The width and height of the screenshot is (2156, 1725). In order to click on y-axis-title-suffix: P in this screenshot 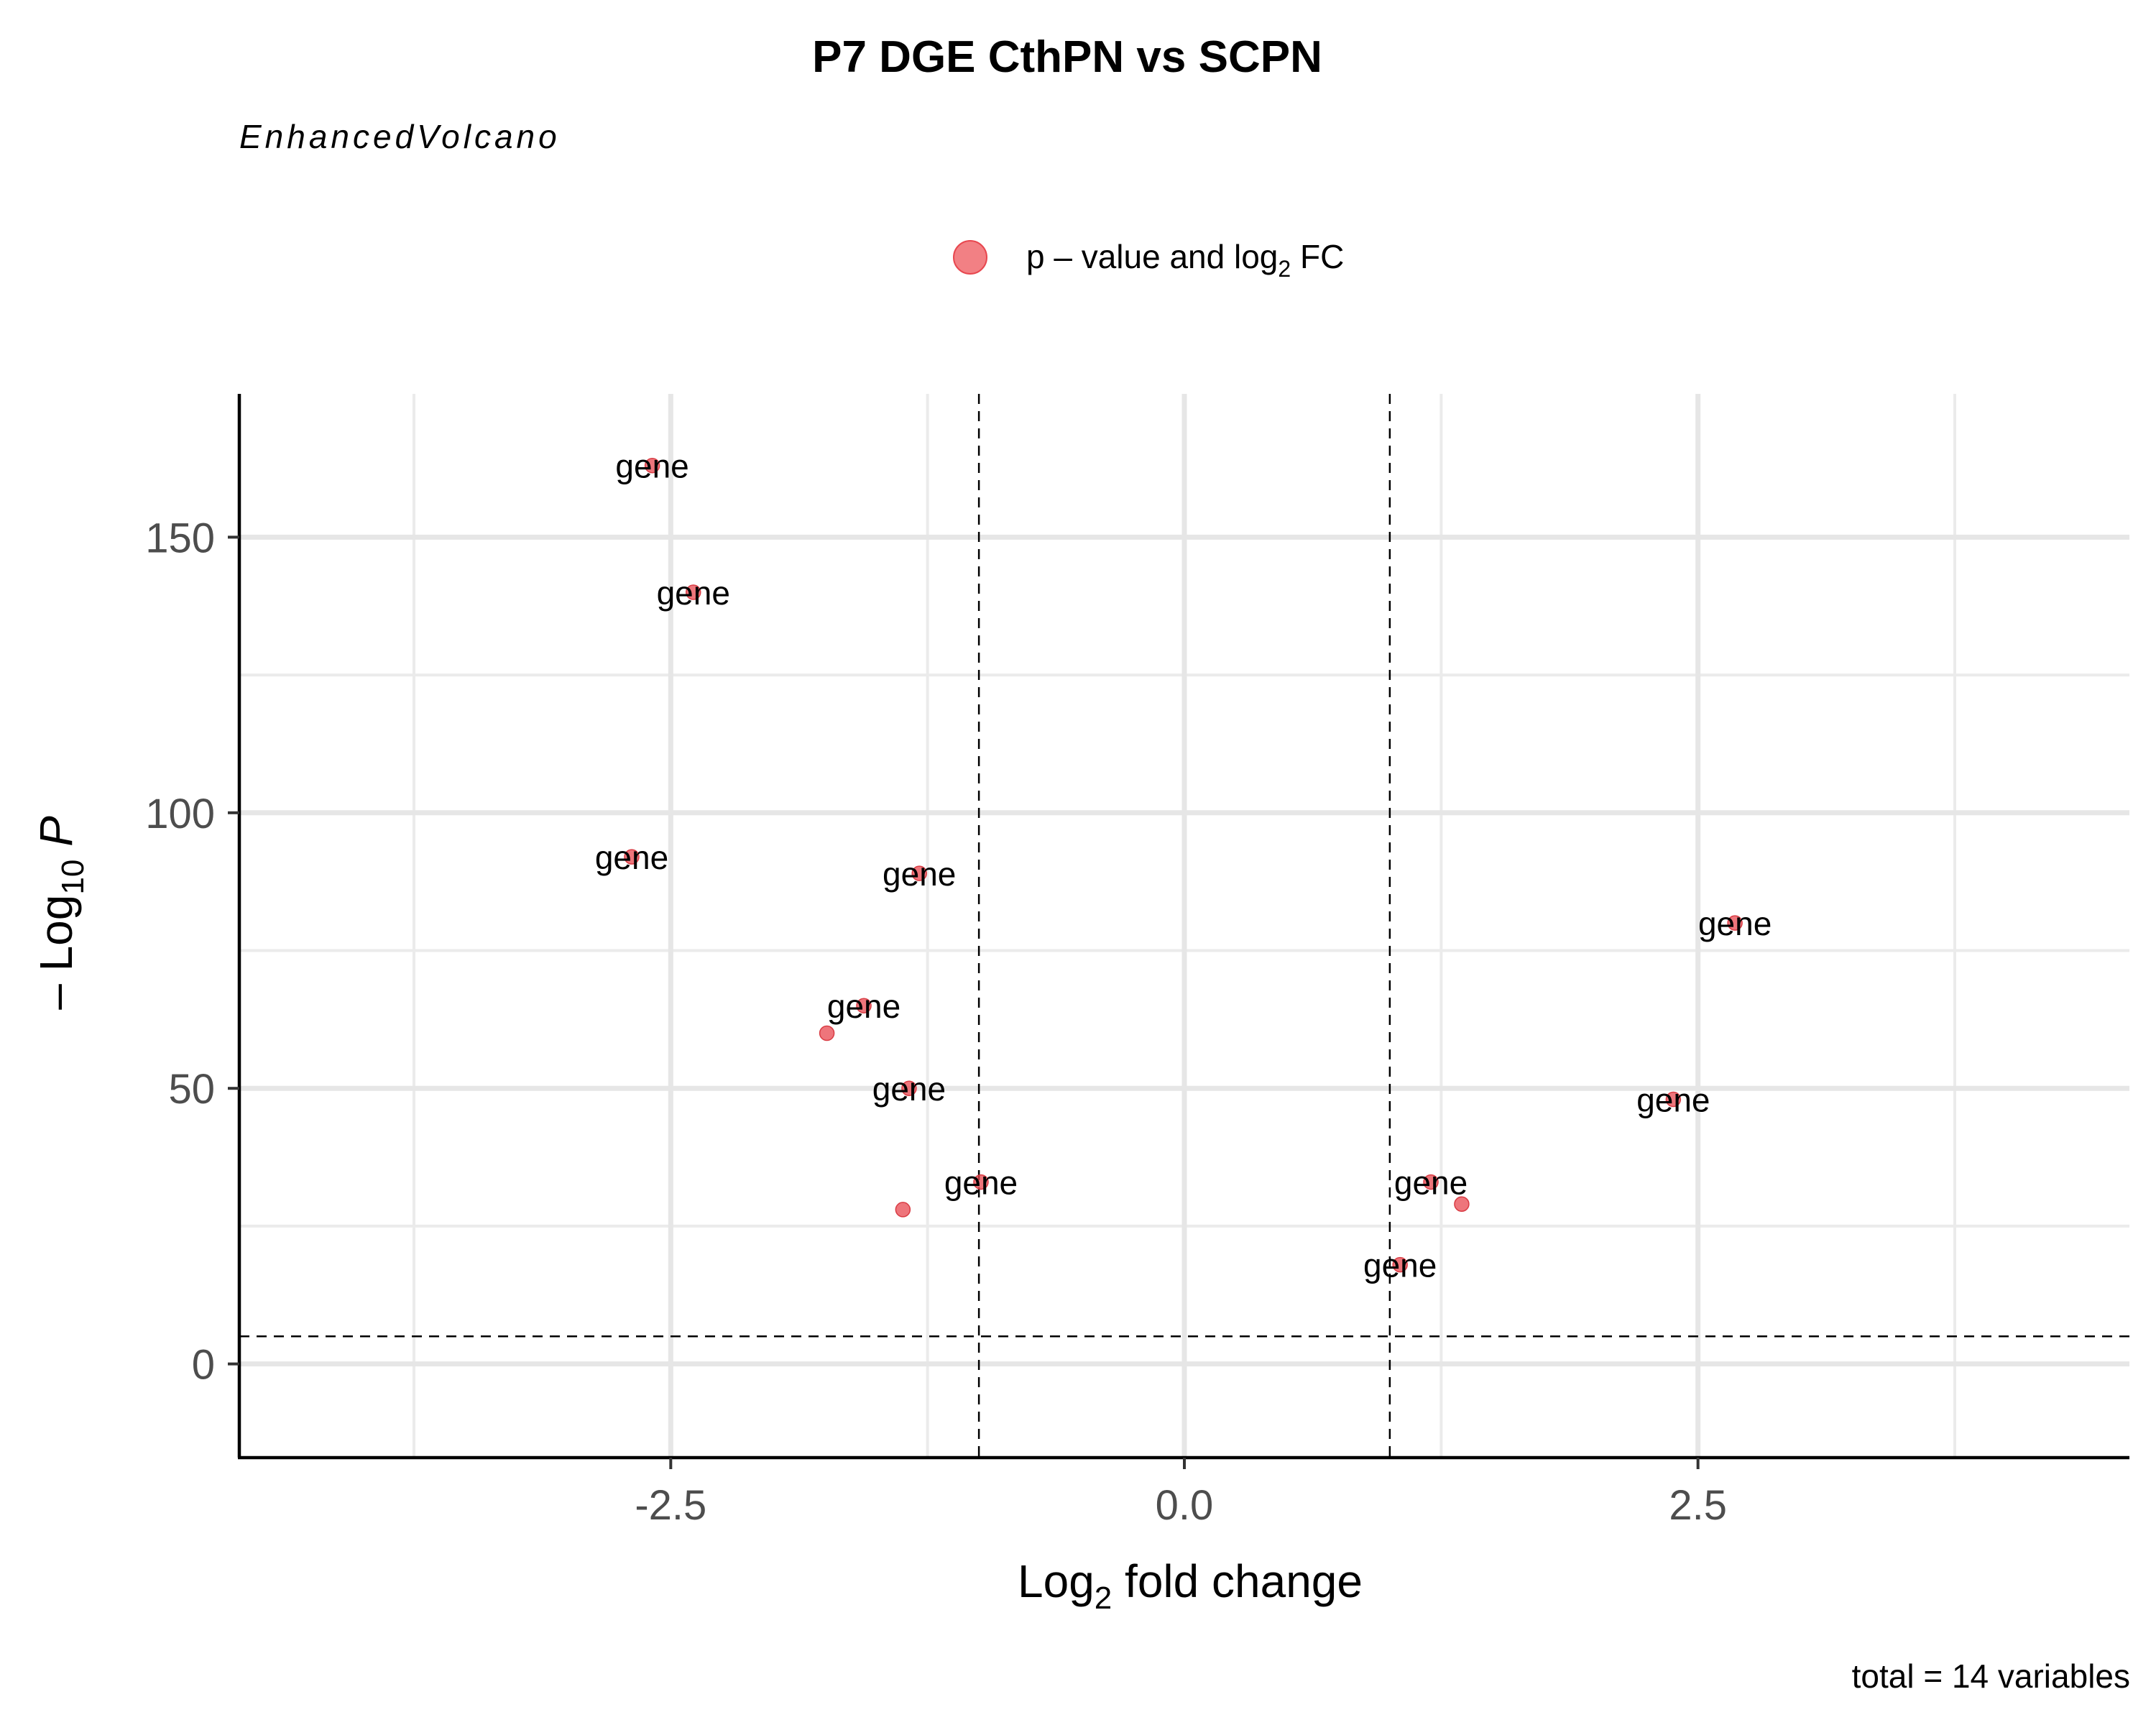, I will do `click(56, 838)`.